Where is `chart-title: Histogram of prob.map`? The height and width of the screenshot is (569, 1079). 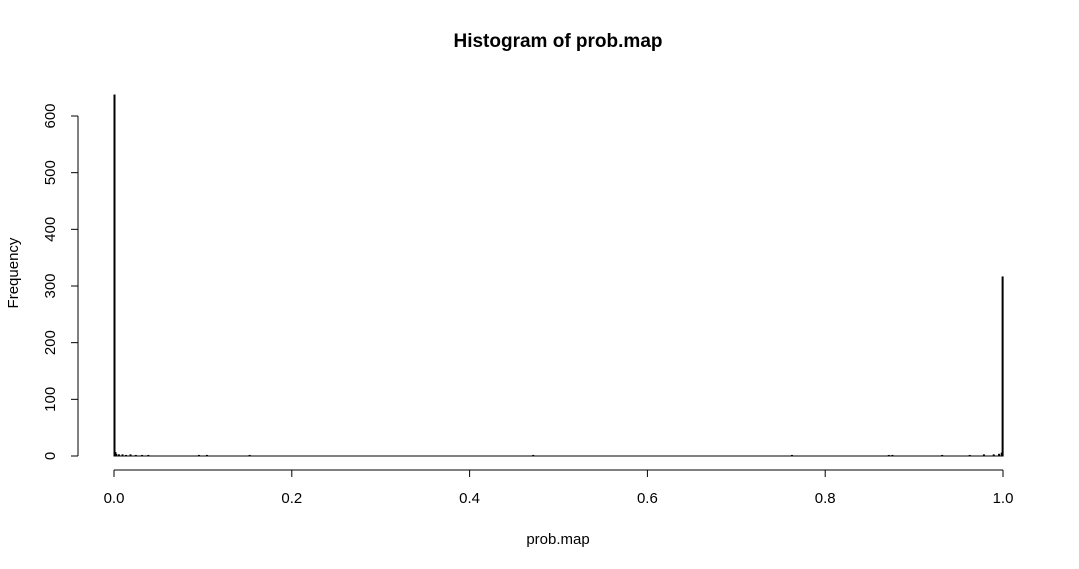
chart-title: Histogram of prob.map is located at coordinates (557, 41).